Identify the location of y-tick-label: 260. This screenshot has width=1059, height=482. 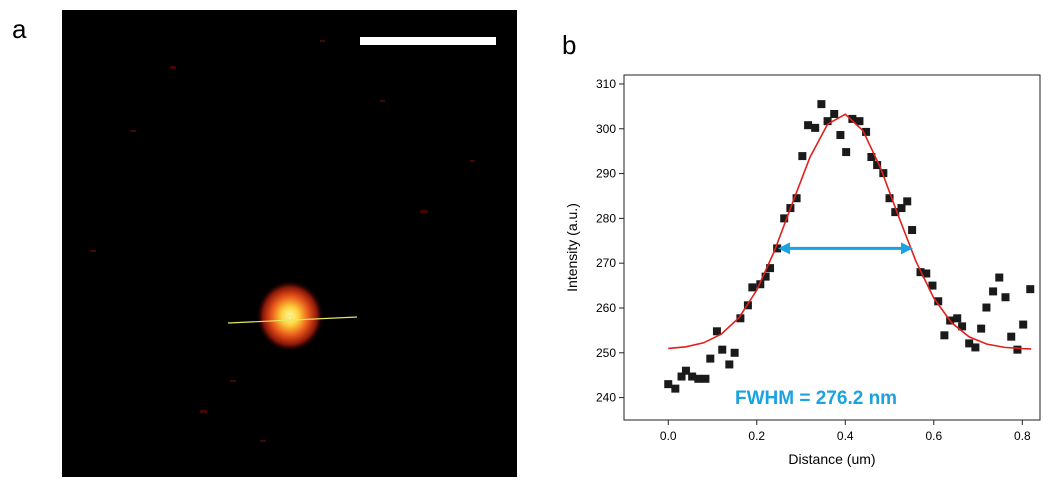
(606, 308).